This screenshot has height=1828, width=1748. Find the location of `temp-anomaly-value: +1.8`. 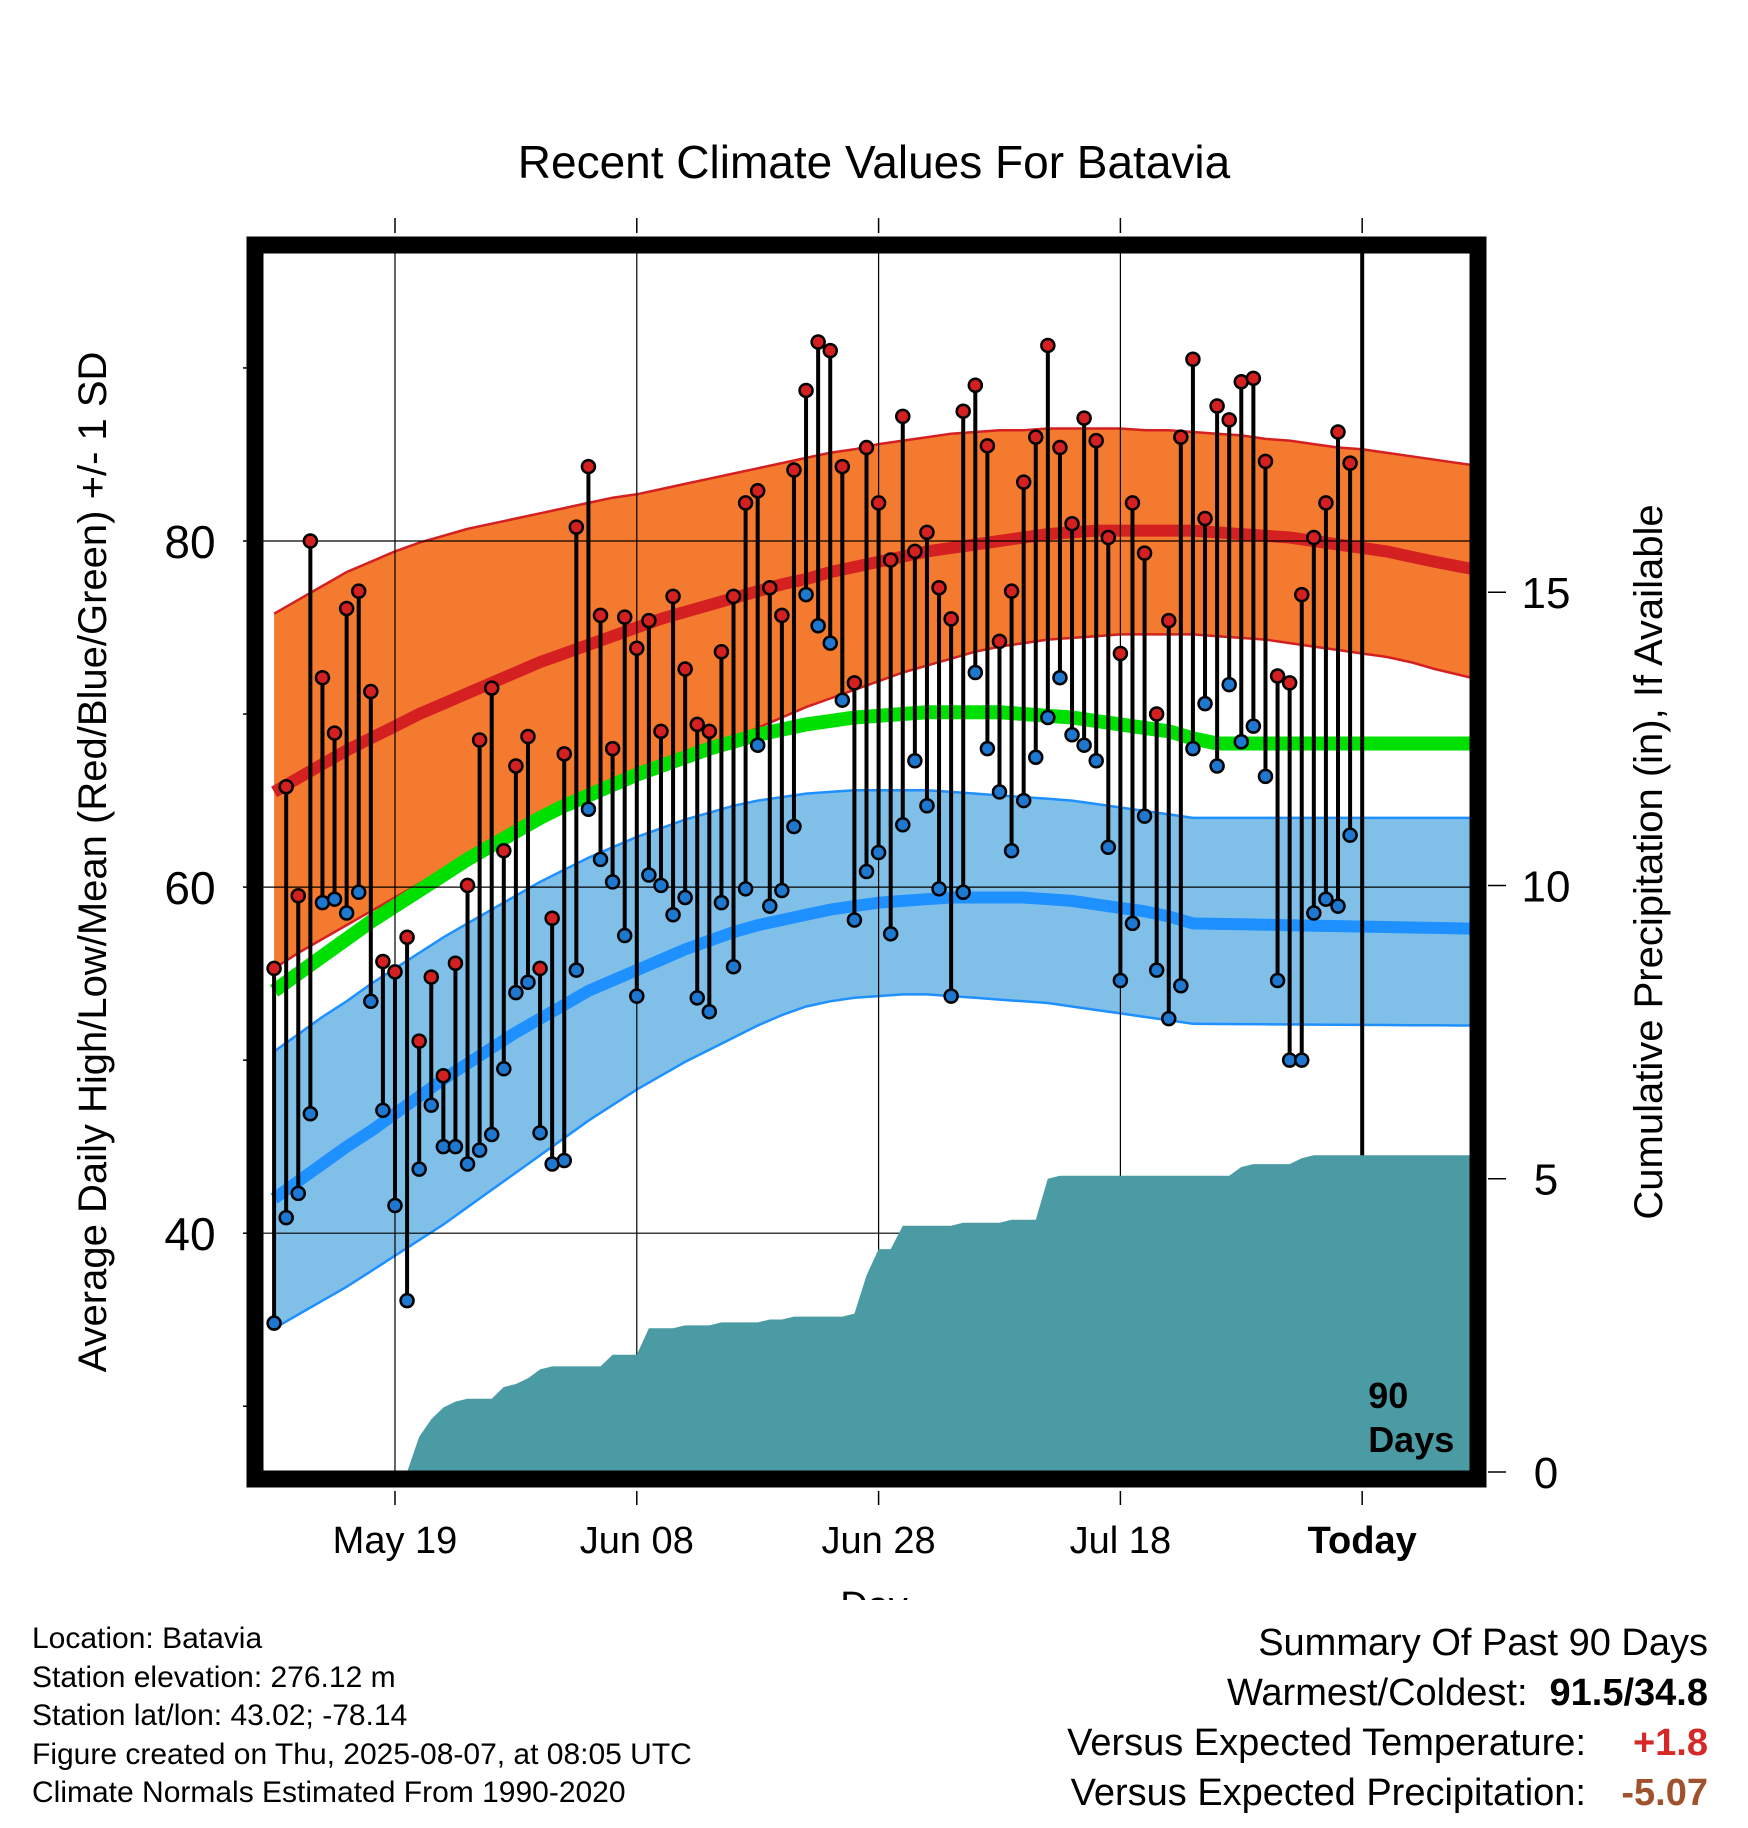

temp-anomaly-value: +1.8 is located at coordinates (1670, 1743).